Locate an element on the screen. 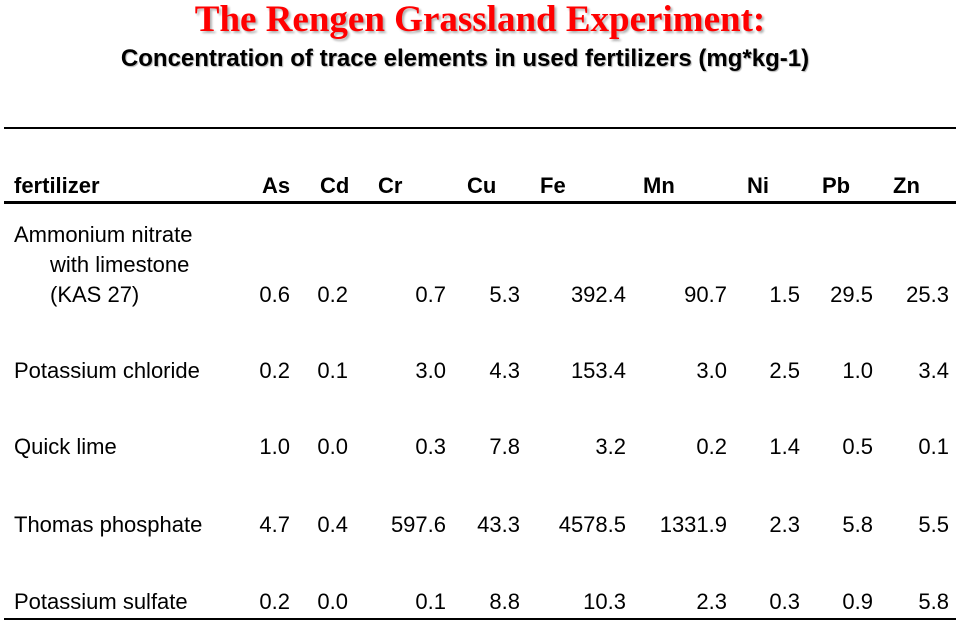 The width and height of the screenshot is (960, 624). row-label: Potassium chloride is located at coordinates (107, 370).